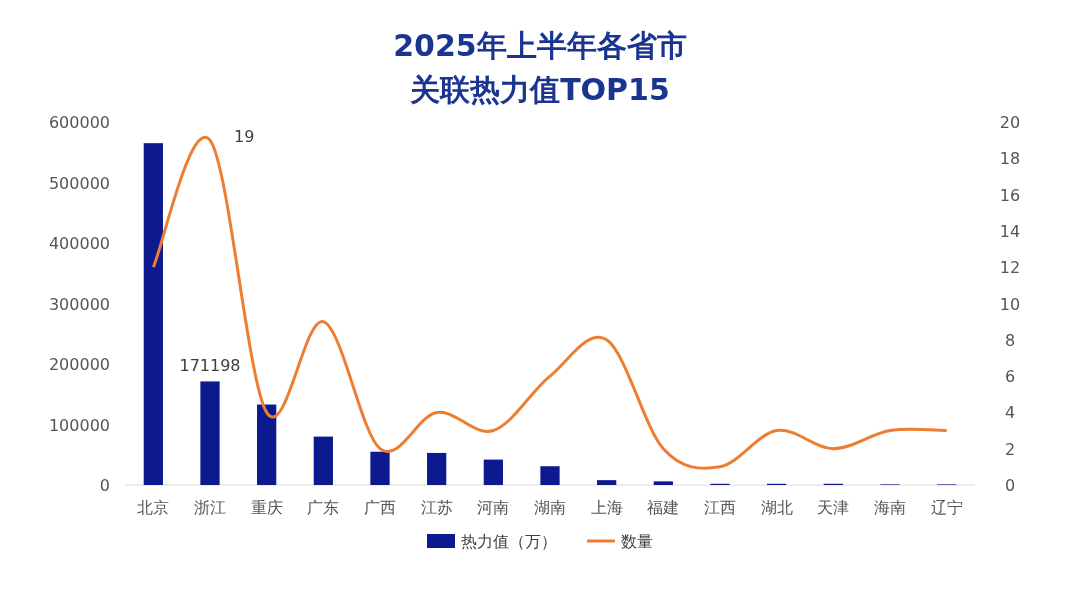 Image resolution: width=1080 pixels, height=608 pixels. I want to click on x-tick-label: 广西, so click(380, 507).